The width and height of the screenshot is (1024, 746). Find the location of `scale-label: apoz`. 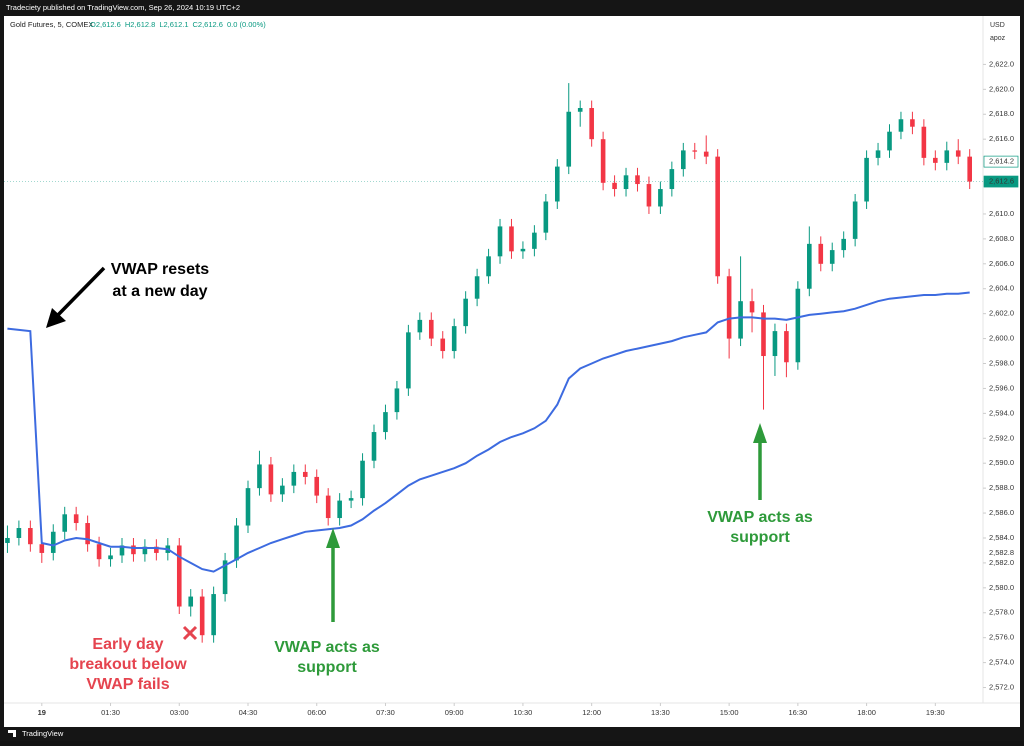

scale-label: apoz is located at coordinates (998, 38).